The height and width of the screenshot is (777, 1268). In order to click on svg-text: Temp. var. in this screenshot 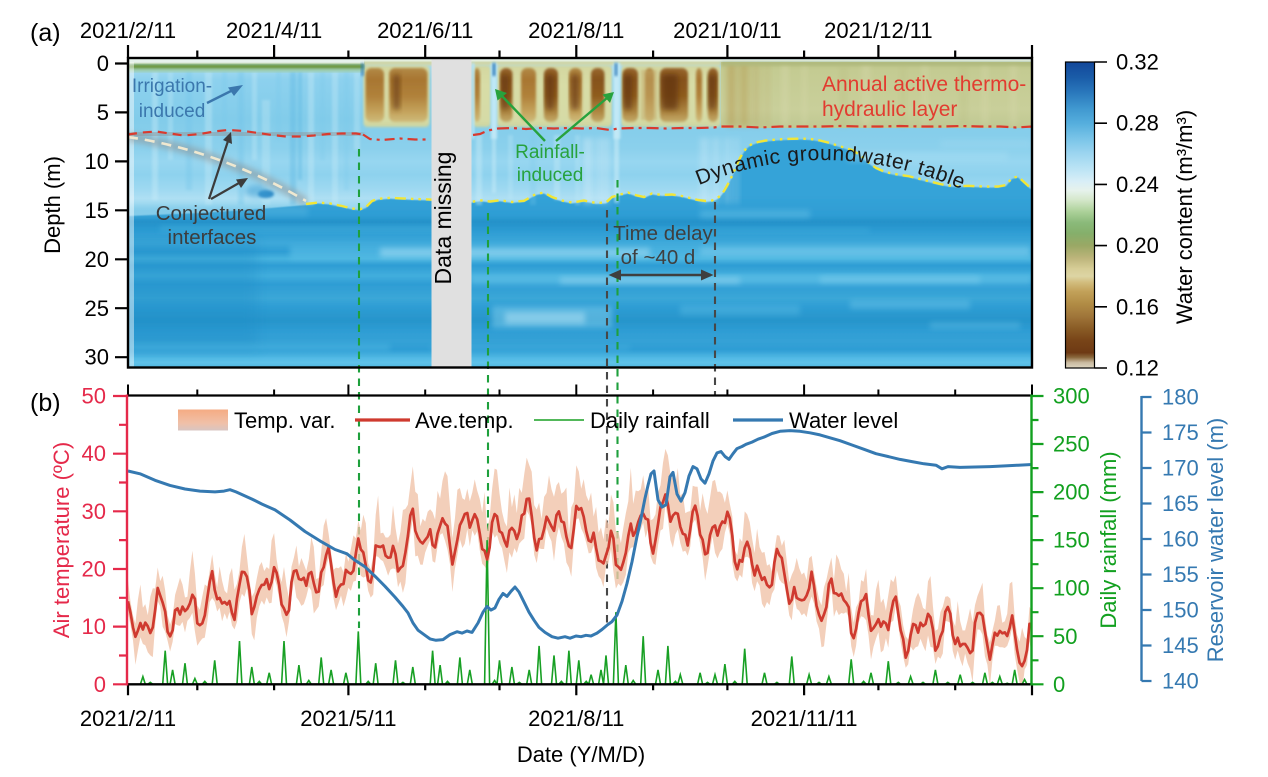, I will do `click(284, 420)`.